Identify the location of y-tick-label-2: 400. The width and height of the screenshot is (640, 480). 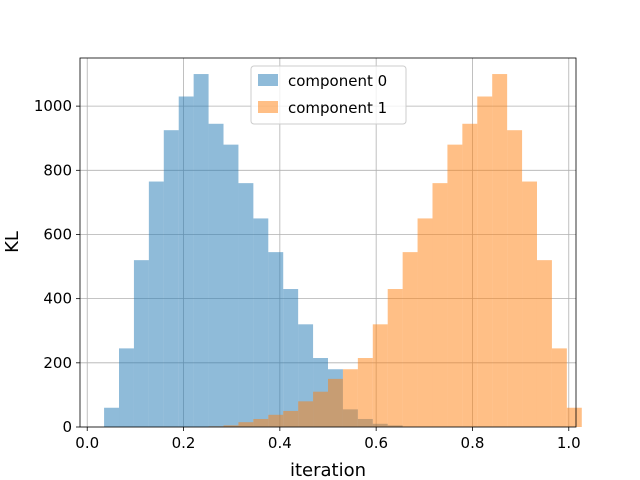
(57, 299).